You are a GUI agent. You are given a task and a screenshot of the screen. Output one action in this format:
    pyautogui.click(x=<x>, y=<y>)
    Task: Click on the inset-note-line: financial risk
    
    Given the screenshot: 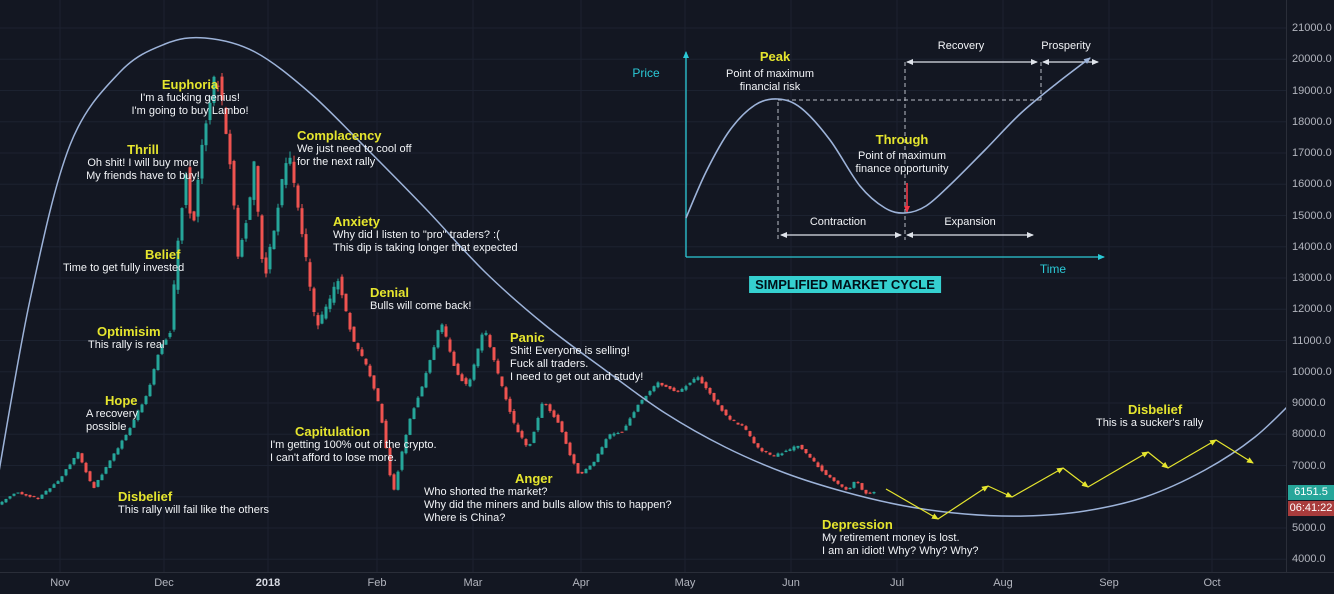 What is the action you would take?
    pyautogui.click(x=770, y=87)
    